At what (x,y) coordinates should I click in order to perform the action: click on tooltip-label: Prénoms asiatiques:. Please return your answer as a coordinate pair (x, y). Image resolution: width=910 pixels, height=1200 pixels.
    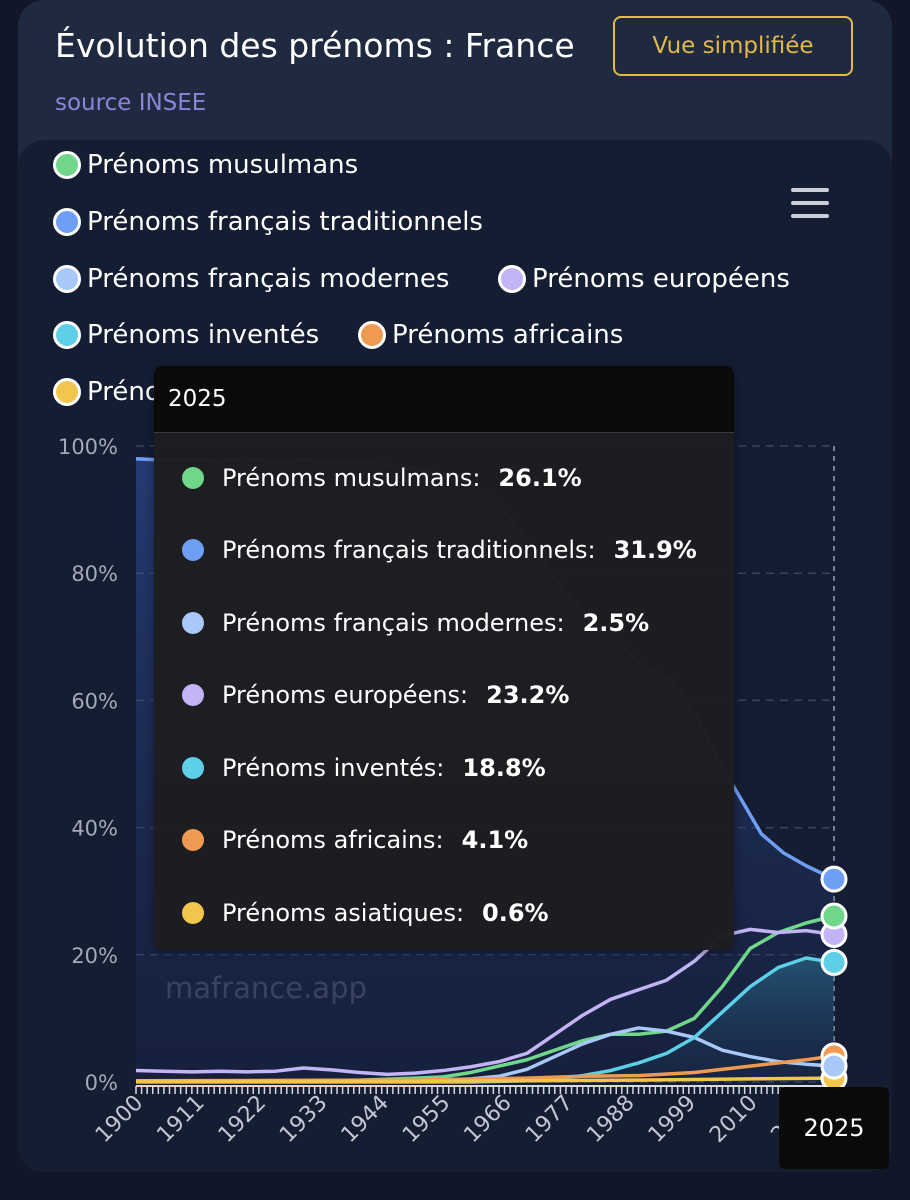
    Looking at the image, I should click on (343, 913).